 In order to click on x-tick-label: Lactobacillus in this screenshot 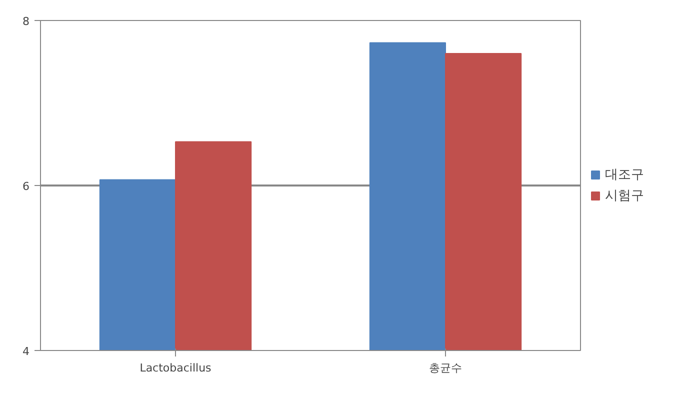, I will do `click(176, 368)`.